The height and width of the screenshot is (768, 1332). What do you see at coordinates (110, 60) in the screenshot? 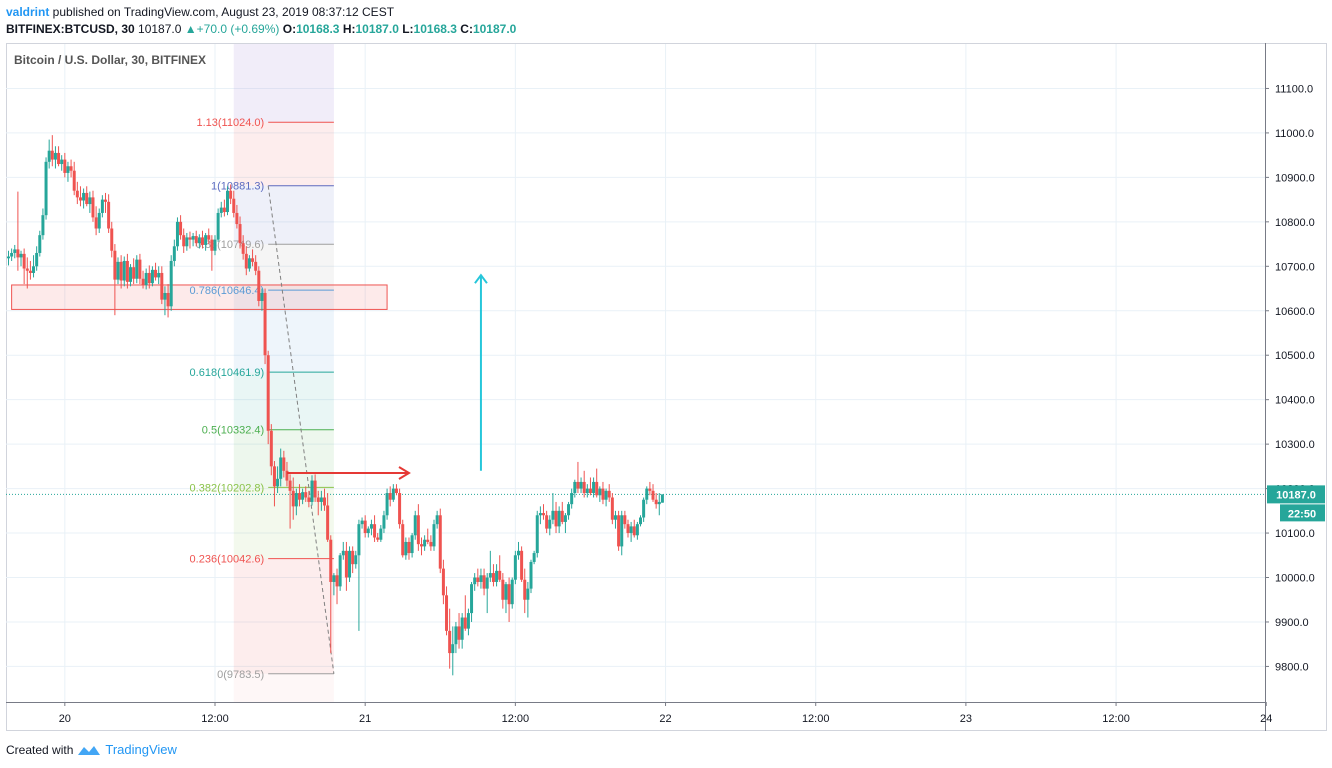
I see `chart-title: Bitcoin / U.S. Dollar, 30, BITFINEX` at bounding box center [110, 60].